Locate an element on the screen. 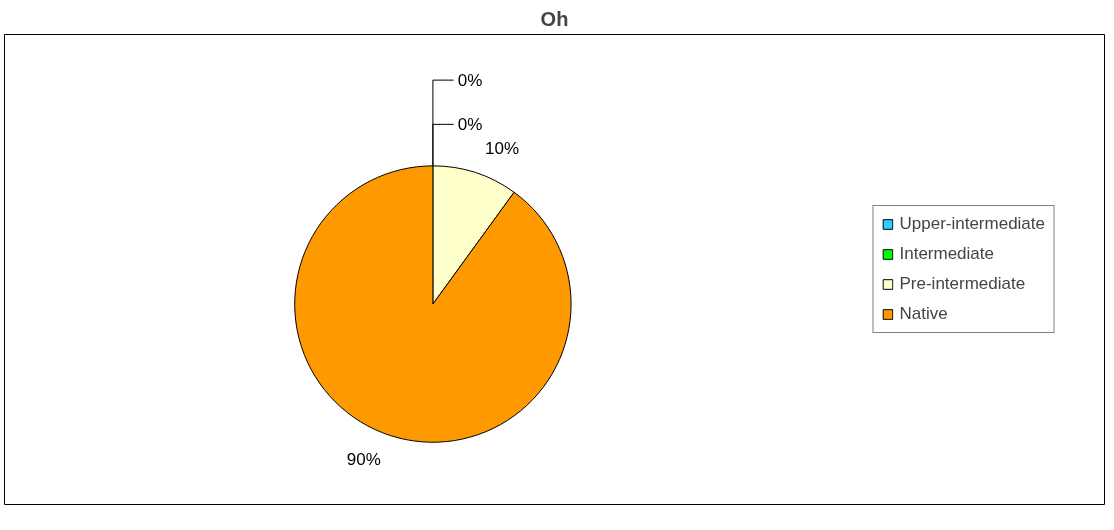 The image size is (1114, 530). legend-label: Intermediate is located at coordinates (946, 254).